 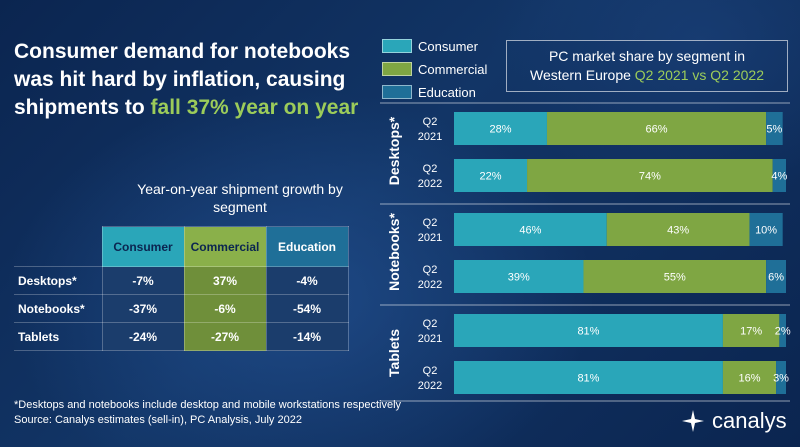 I want to click on bar-data-label: 17%, so click(x=751, y=332).